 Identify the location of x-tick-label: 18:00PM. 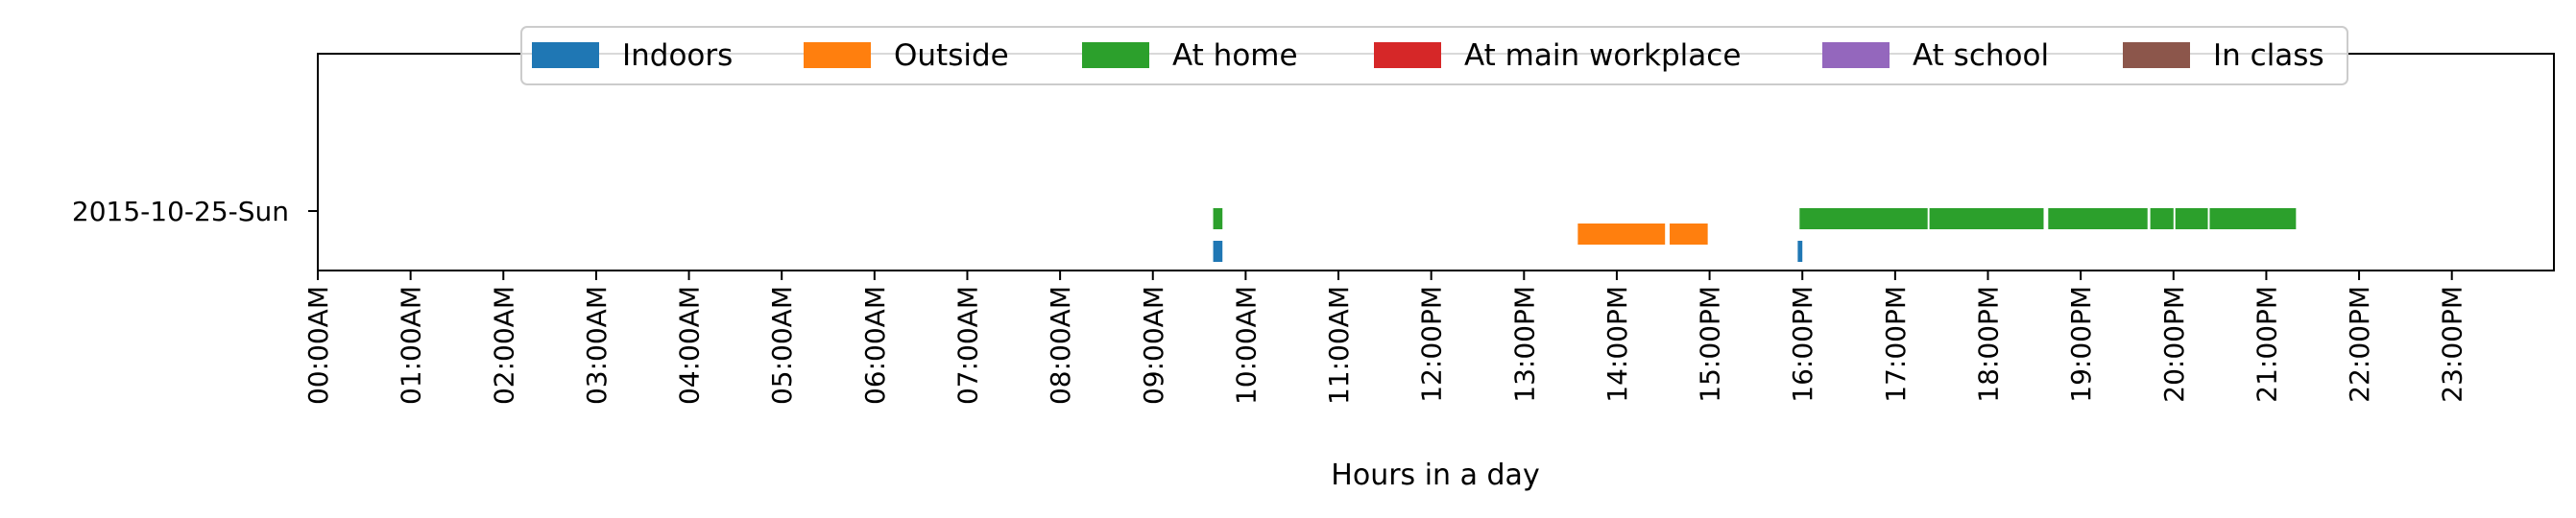
(1989, 344).